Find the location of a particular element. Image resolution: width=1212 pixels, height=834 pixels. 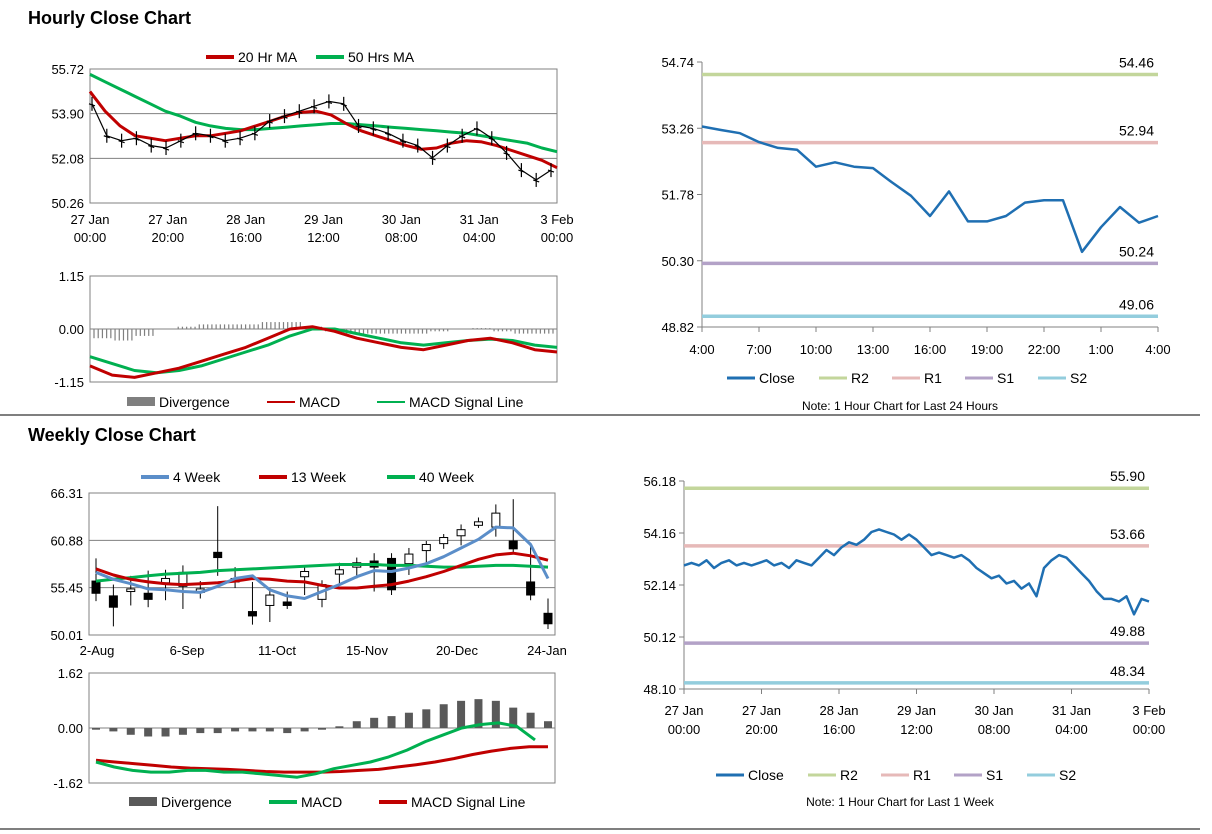

y-tick-label: 1.62 is located at coordinates (70, 673).